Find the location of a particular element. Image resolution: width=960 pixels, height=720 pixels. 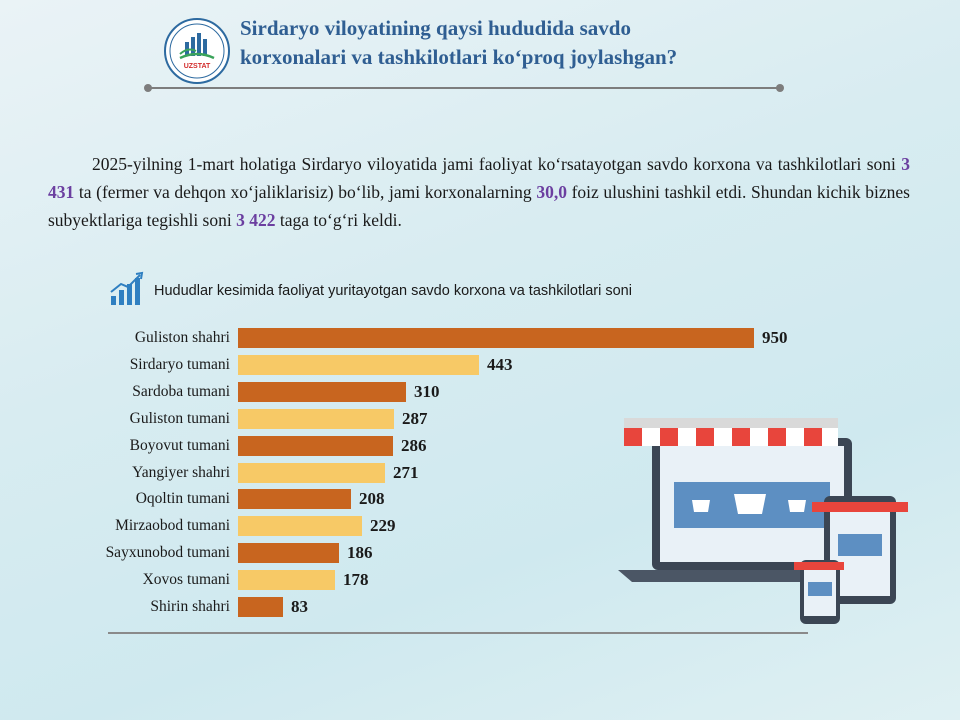

value-label: 443 is located at coordinates (500, 364).